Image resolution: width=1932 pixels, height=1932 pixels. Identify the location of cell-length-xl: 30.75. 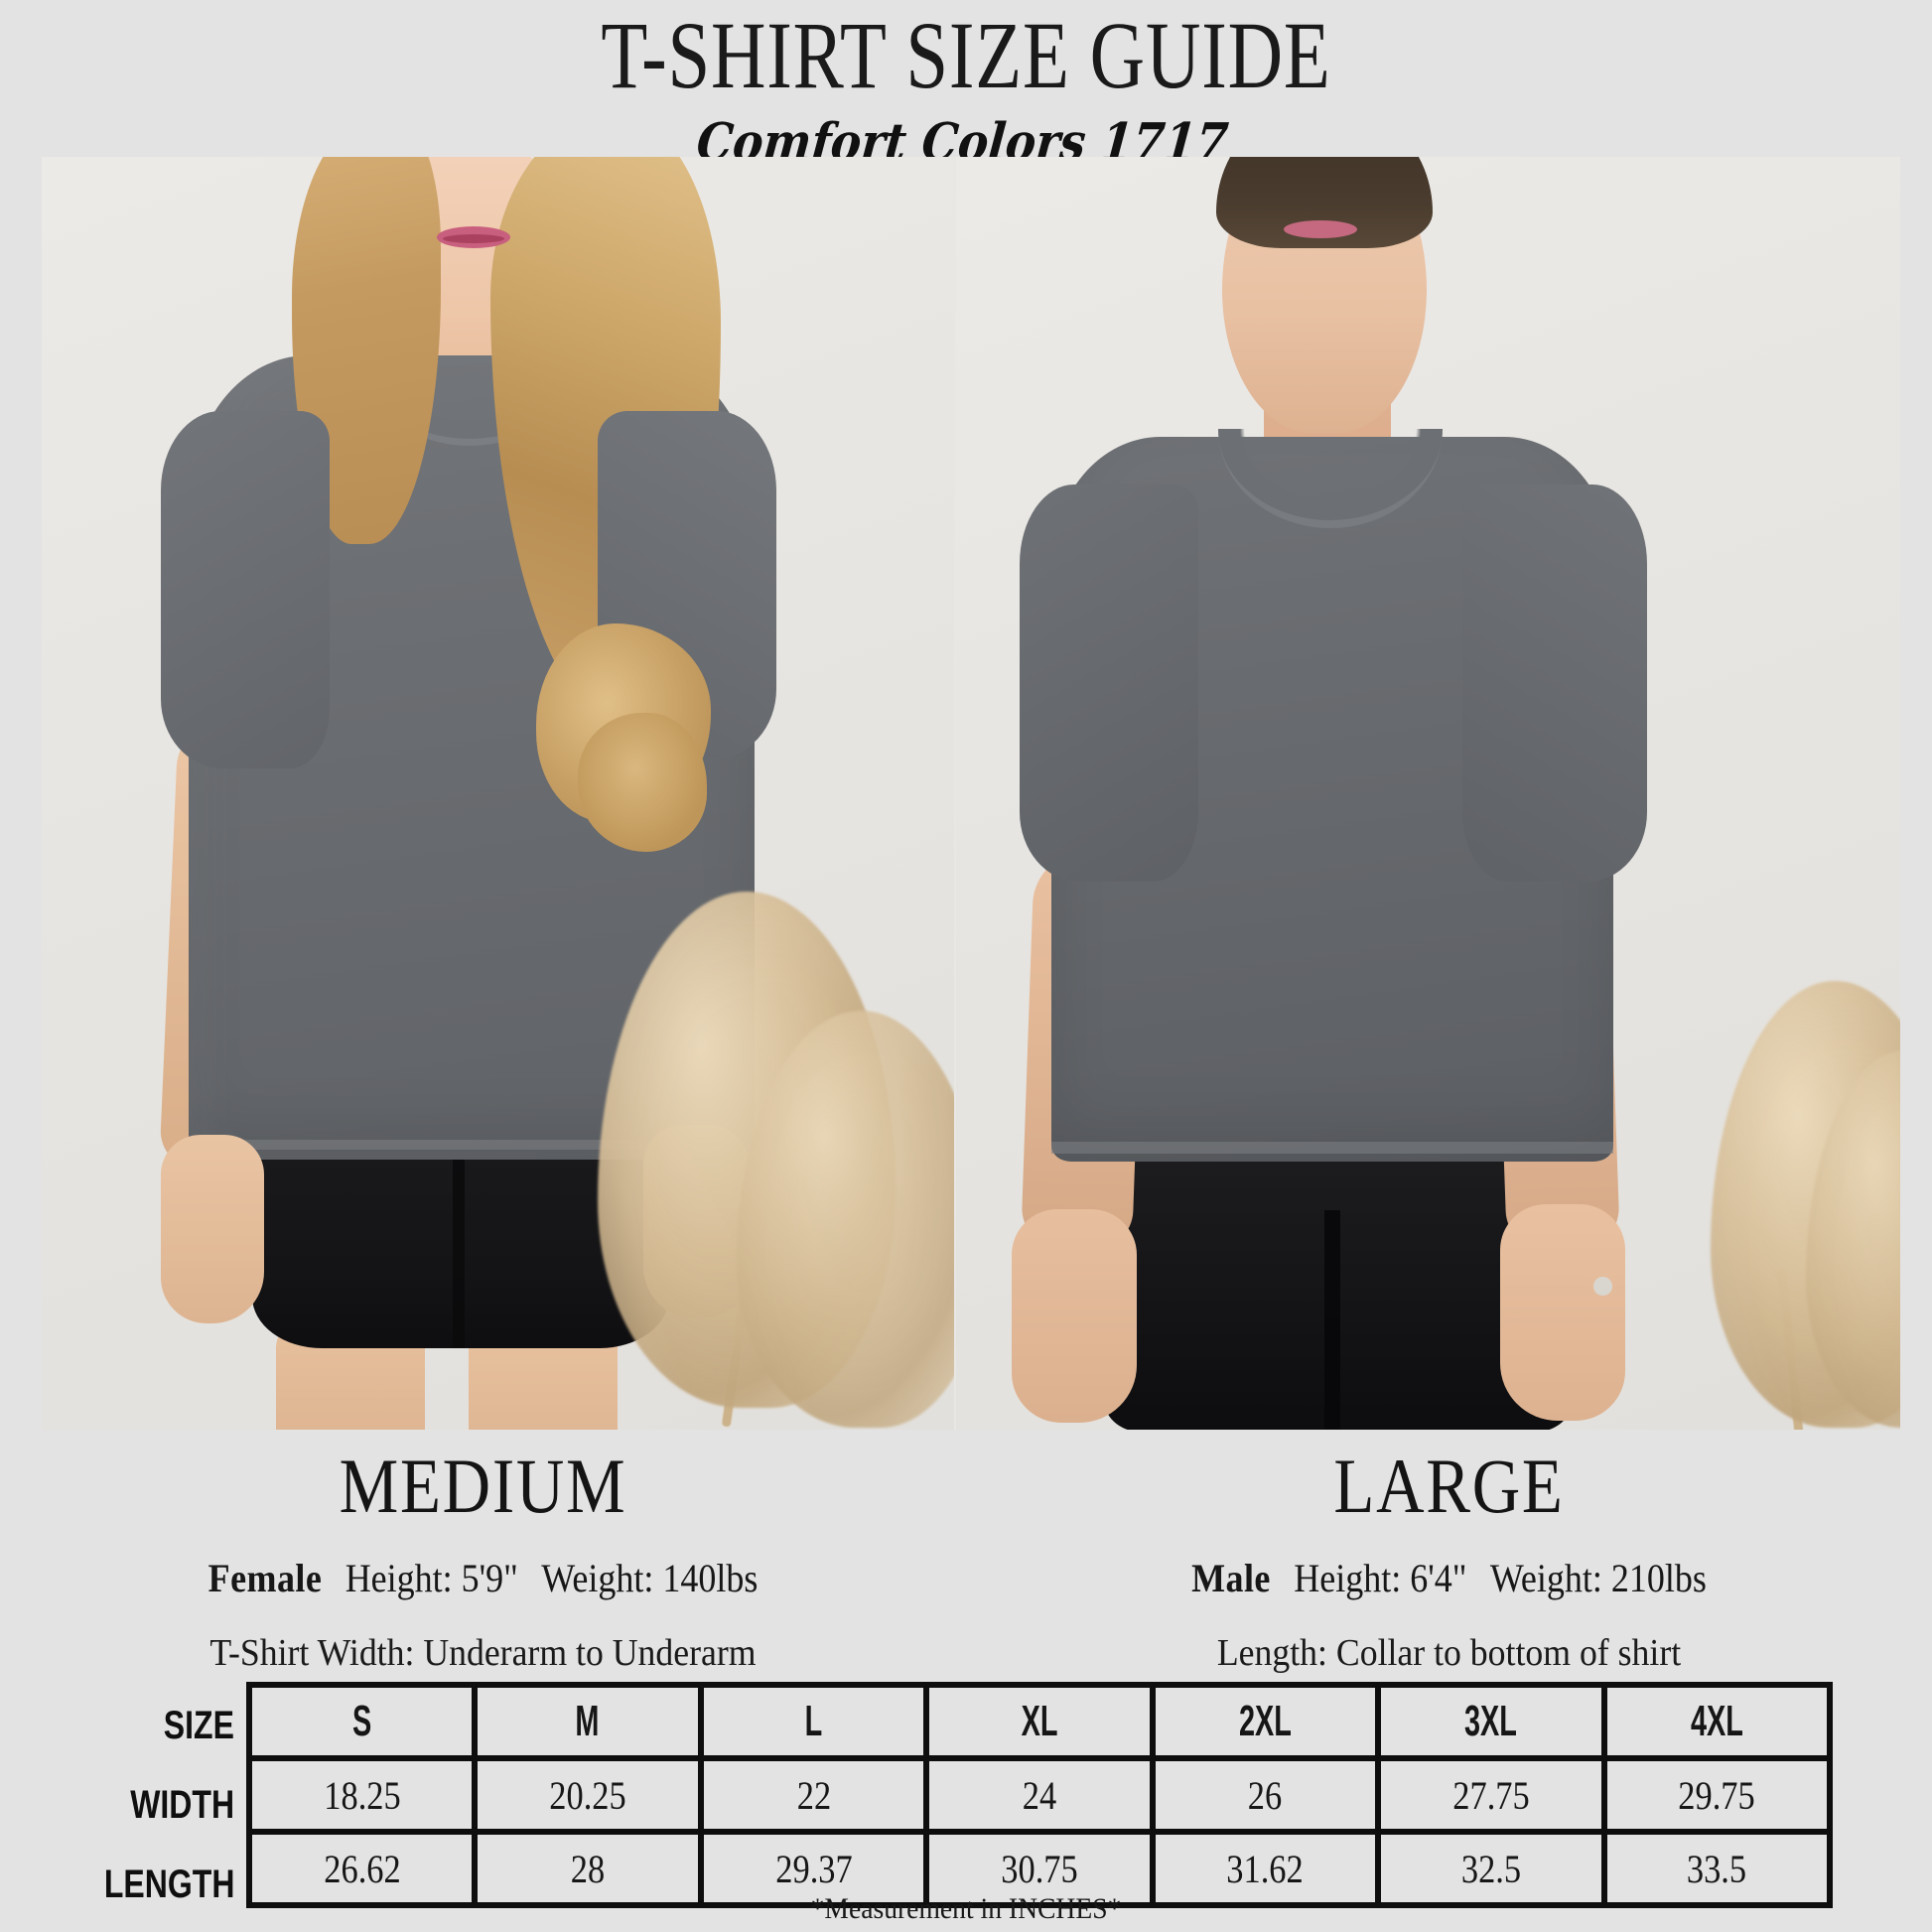
(1040, 1868).